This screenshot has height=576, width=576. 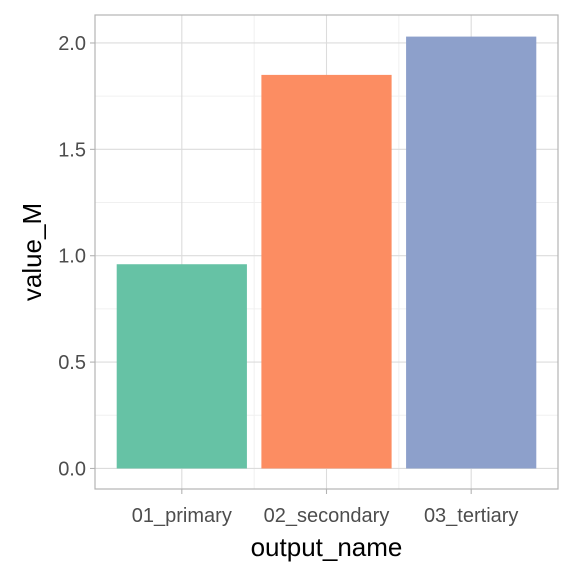 What do you see at coordinates (32, 252) in the screenshot?
I see `y-axis-title: value_M` at bounding box center [32, 252].